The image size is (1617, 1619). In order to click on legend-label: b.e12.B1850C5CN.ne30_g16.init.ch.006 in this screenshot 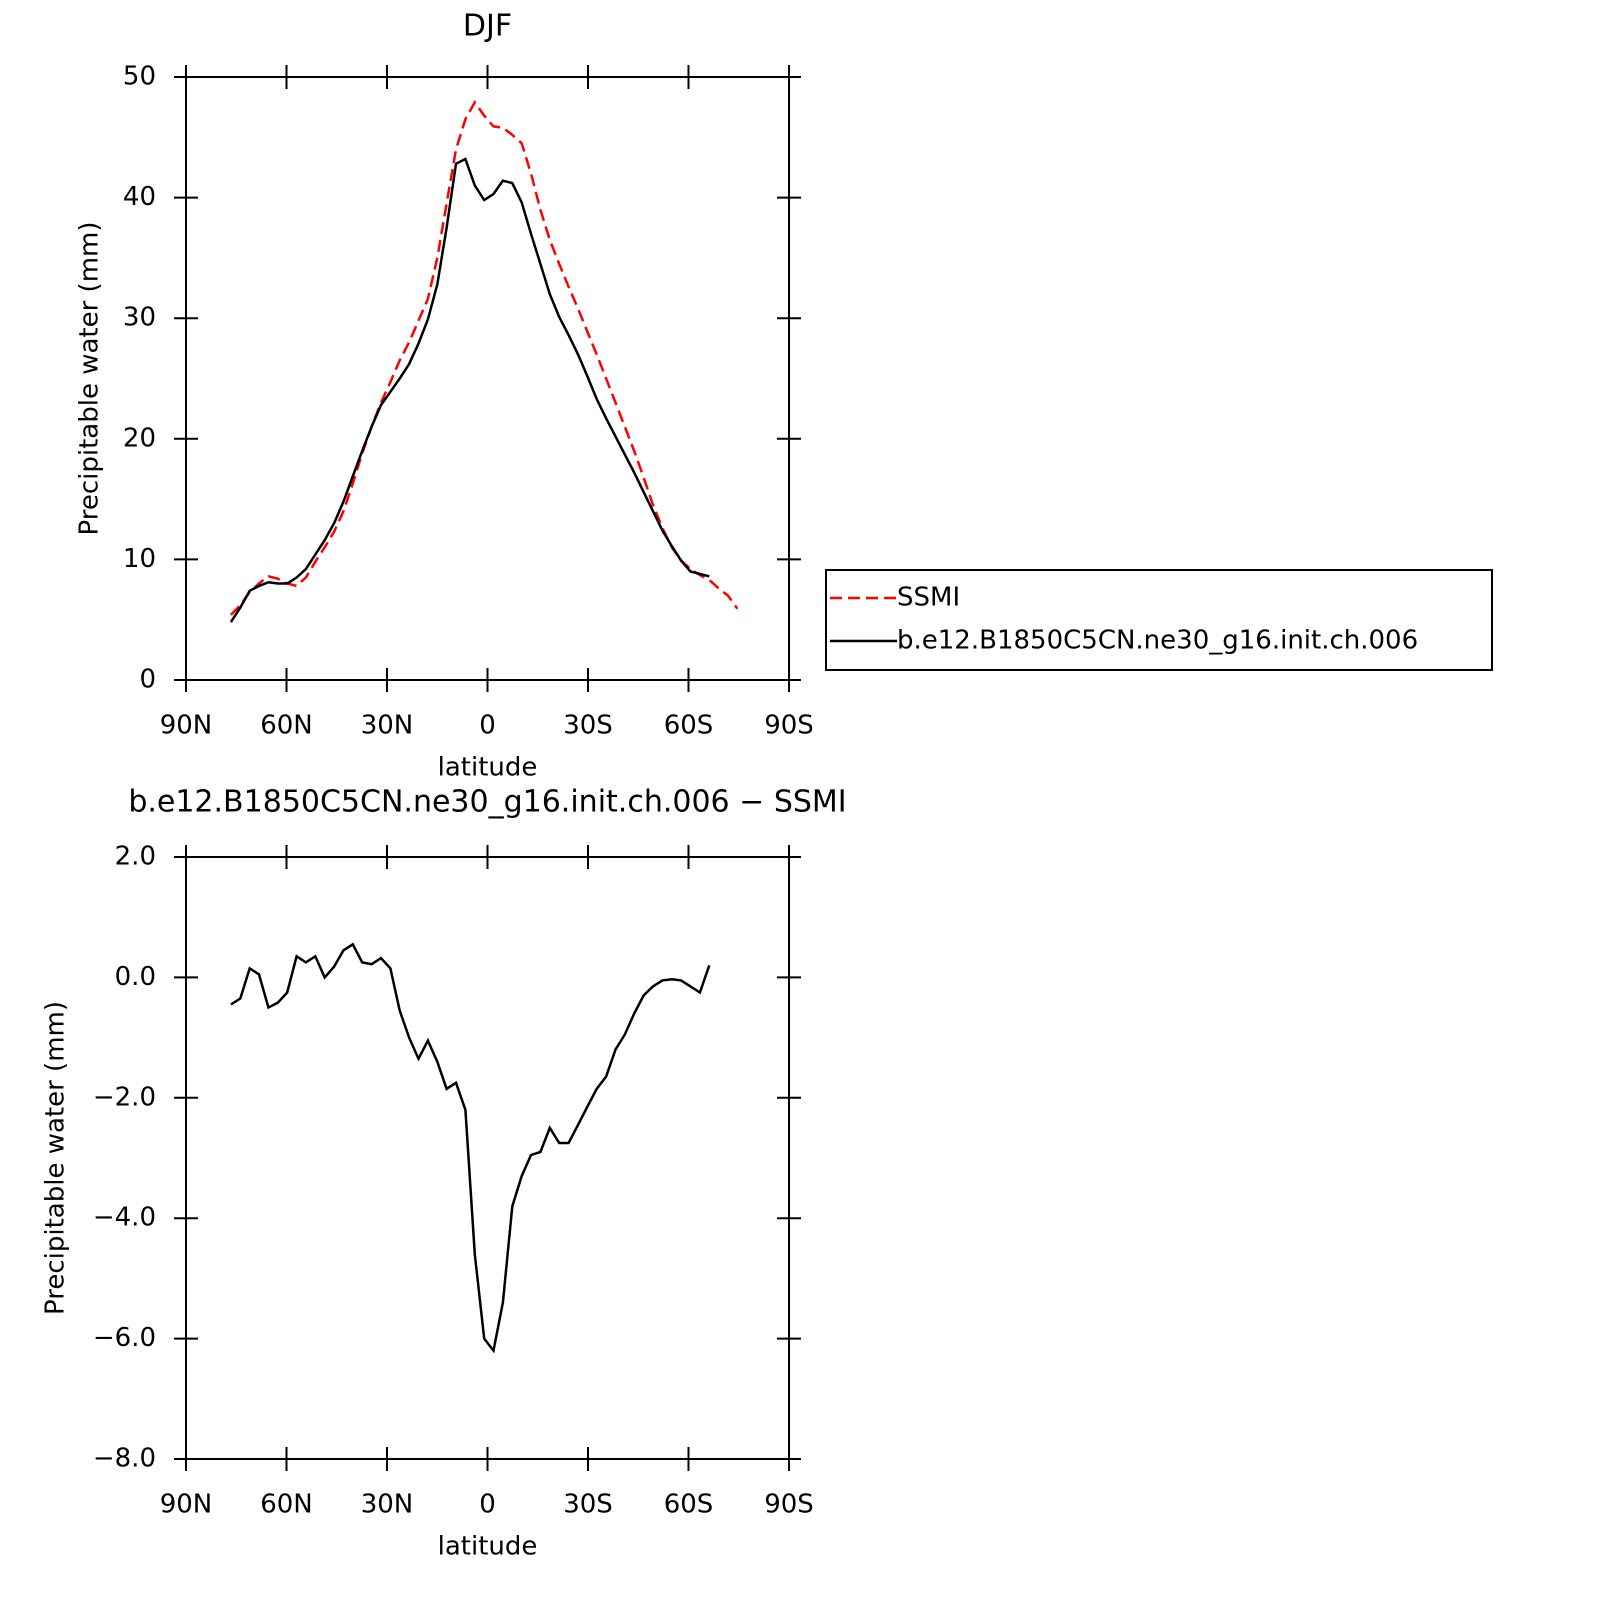, I will do `click(1157, 641)`.